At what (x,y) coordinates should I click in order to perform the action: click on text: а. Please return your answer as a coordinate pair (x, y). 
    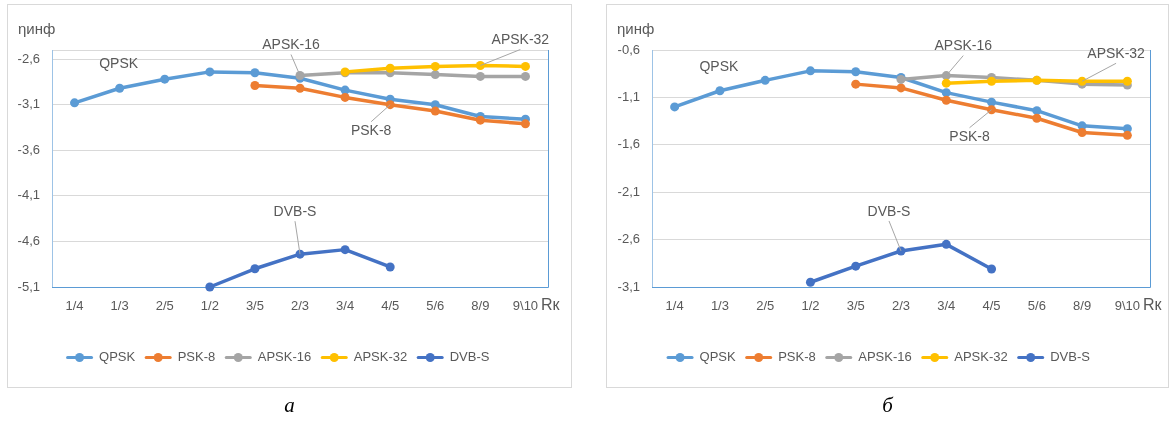
    Looking at the image, I should click on (289, 405).